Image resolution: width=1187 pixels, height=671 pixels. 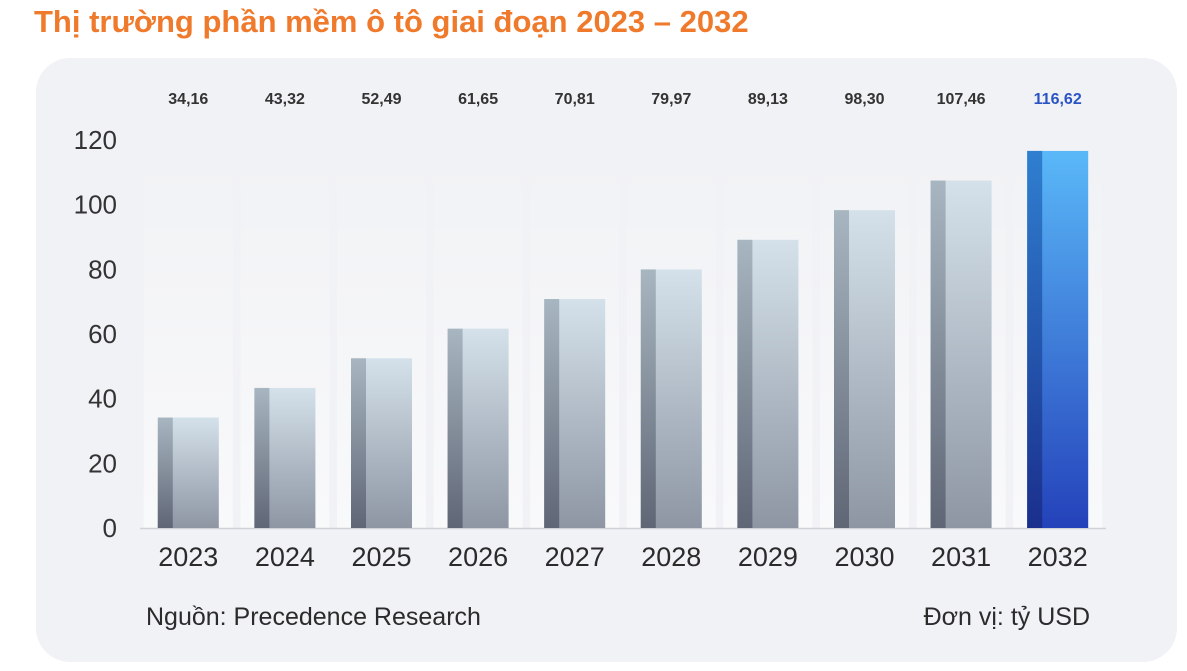 I want to click on y-tick-label: 80, so click(x=102, y=269).